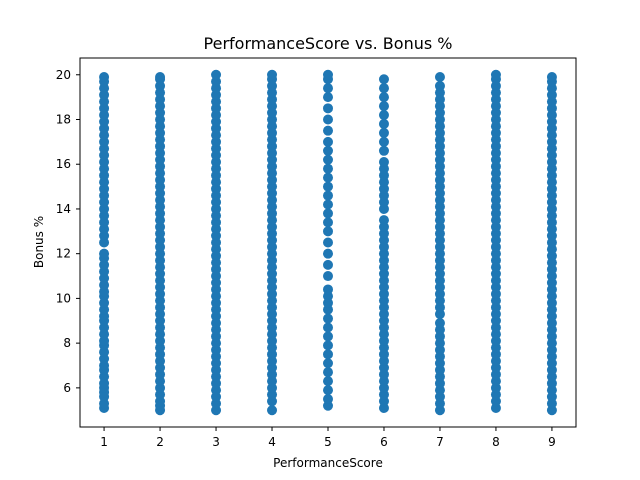 Image resolution: width=640 pixels, height=480 pixels. What do you see at coordinates (104, 442) in the screenshot?
I see `x-tick-label: 1` at bounding box center [104, 442].